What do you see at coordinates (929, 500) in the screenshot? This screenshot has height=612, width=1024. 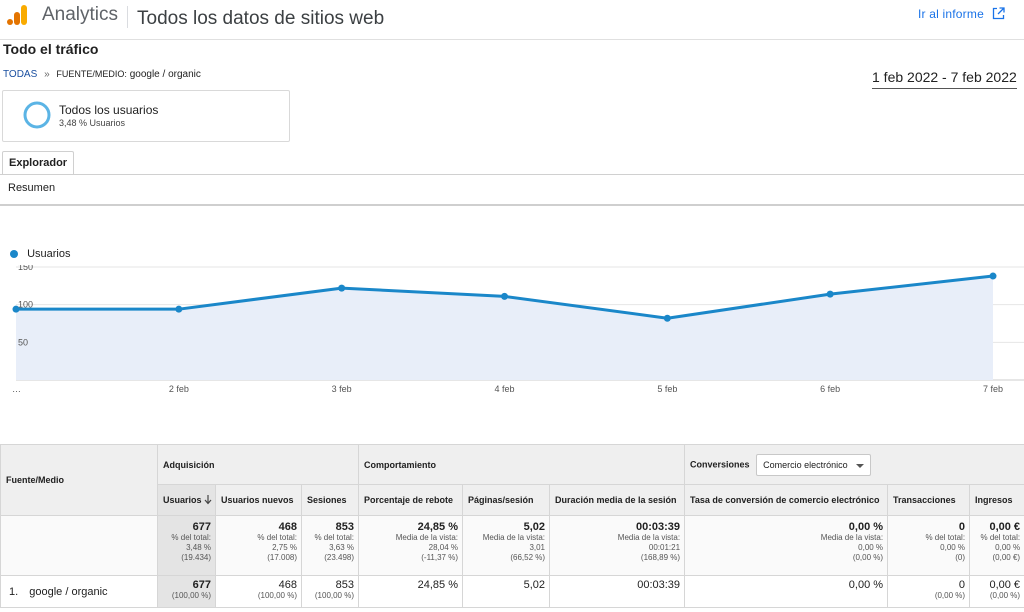 I see `col-header-transactions: Transacciones` at bounding box center [929, 500].